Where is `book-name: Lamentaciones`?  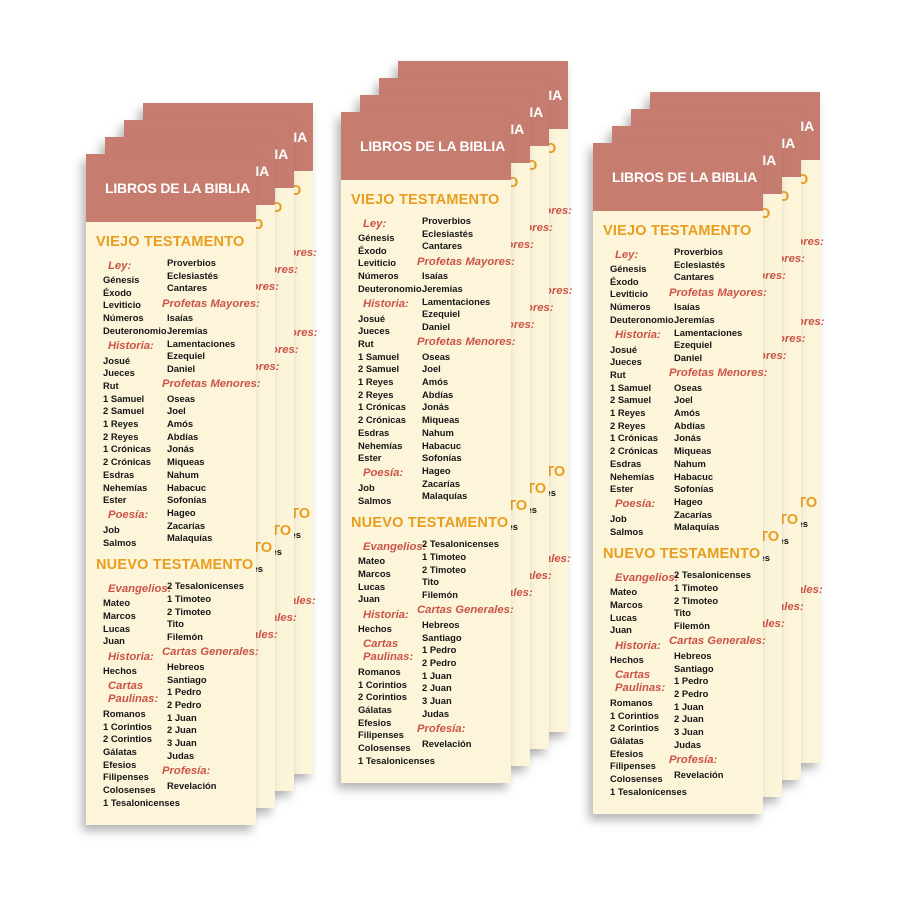
book-name: Lamentaciones is located at coordinates (708, 332).